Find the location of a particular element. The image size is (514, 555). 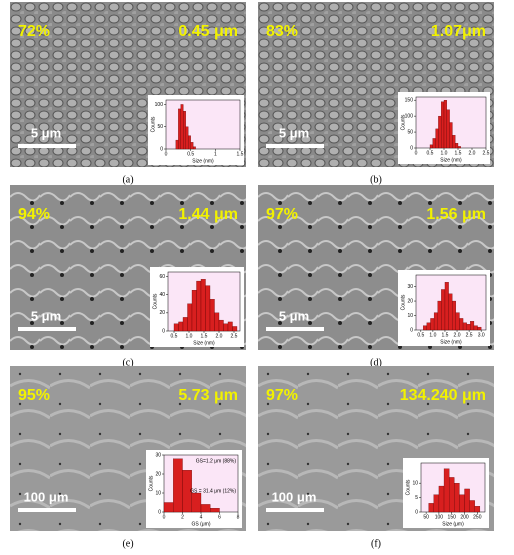

x-tick-label: 250 is located at coordinates (477, 517).